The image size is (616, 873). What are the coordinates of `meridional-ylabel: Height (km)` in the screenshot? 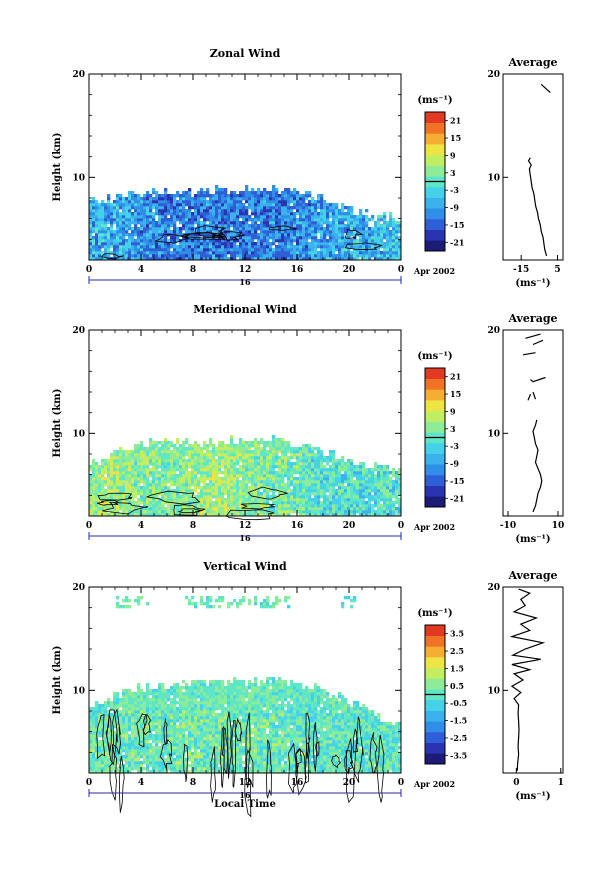 It's located at (57, 423).